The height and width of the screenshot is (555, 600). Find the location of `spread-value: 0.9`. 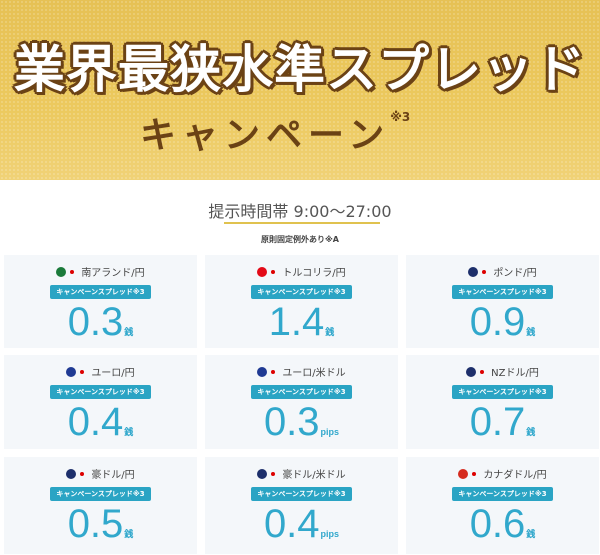

spread-value: 0.9 is located at coordinates (497, 322).